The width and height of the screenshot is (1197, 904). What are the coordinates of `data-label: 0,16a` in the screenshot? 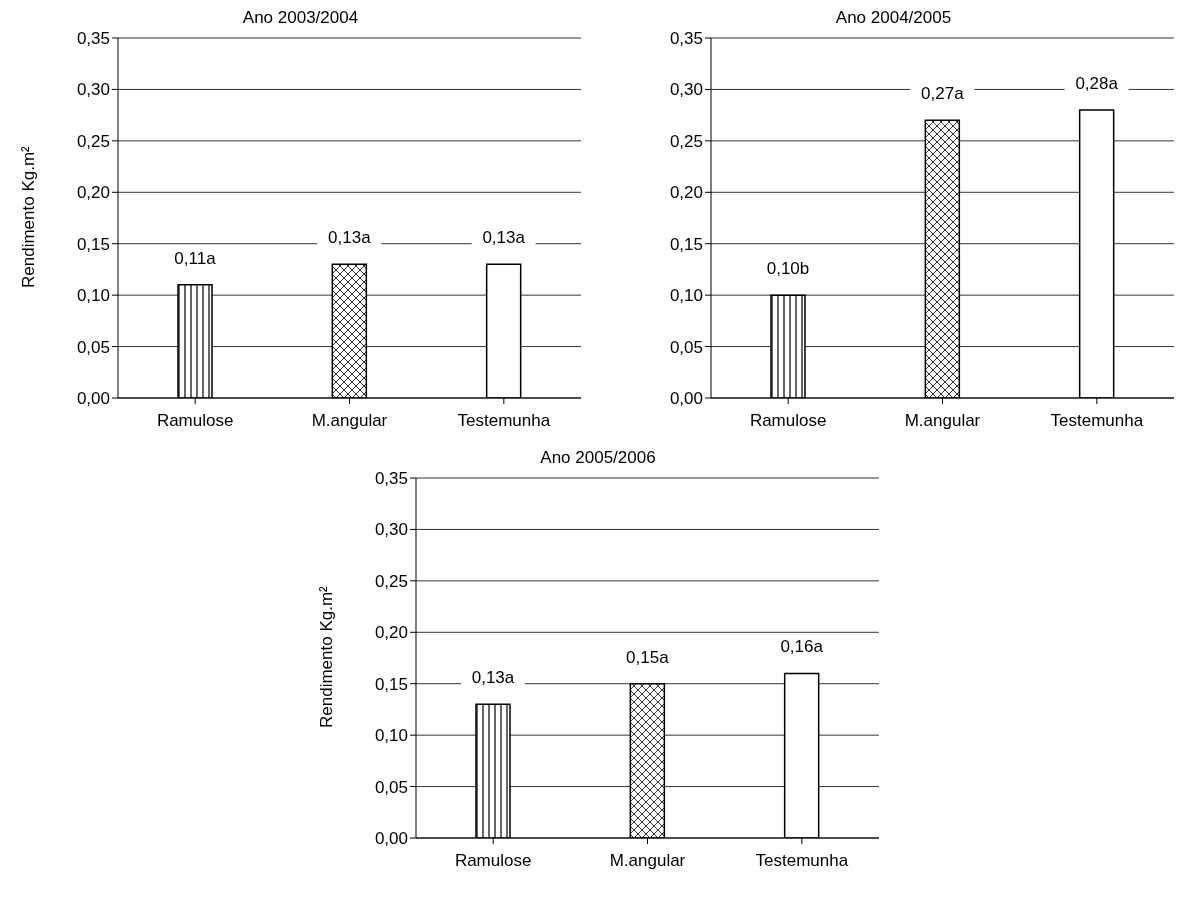 It's located at (801, 647).